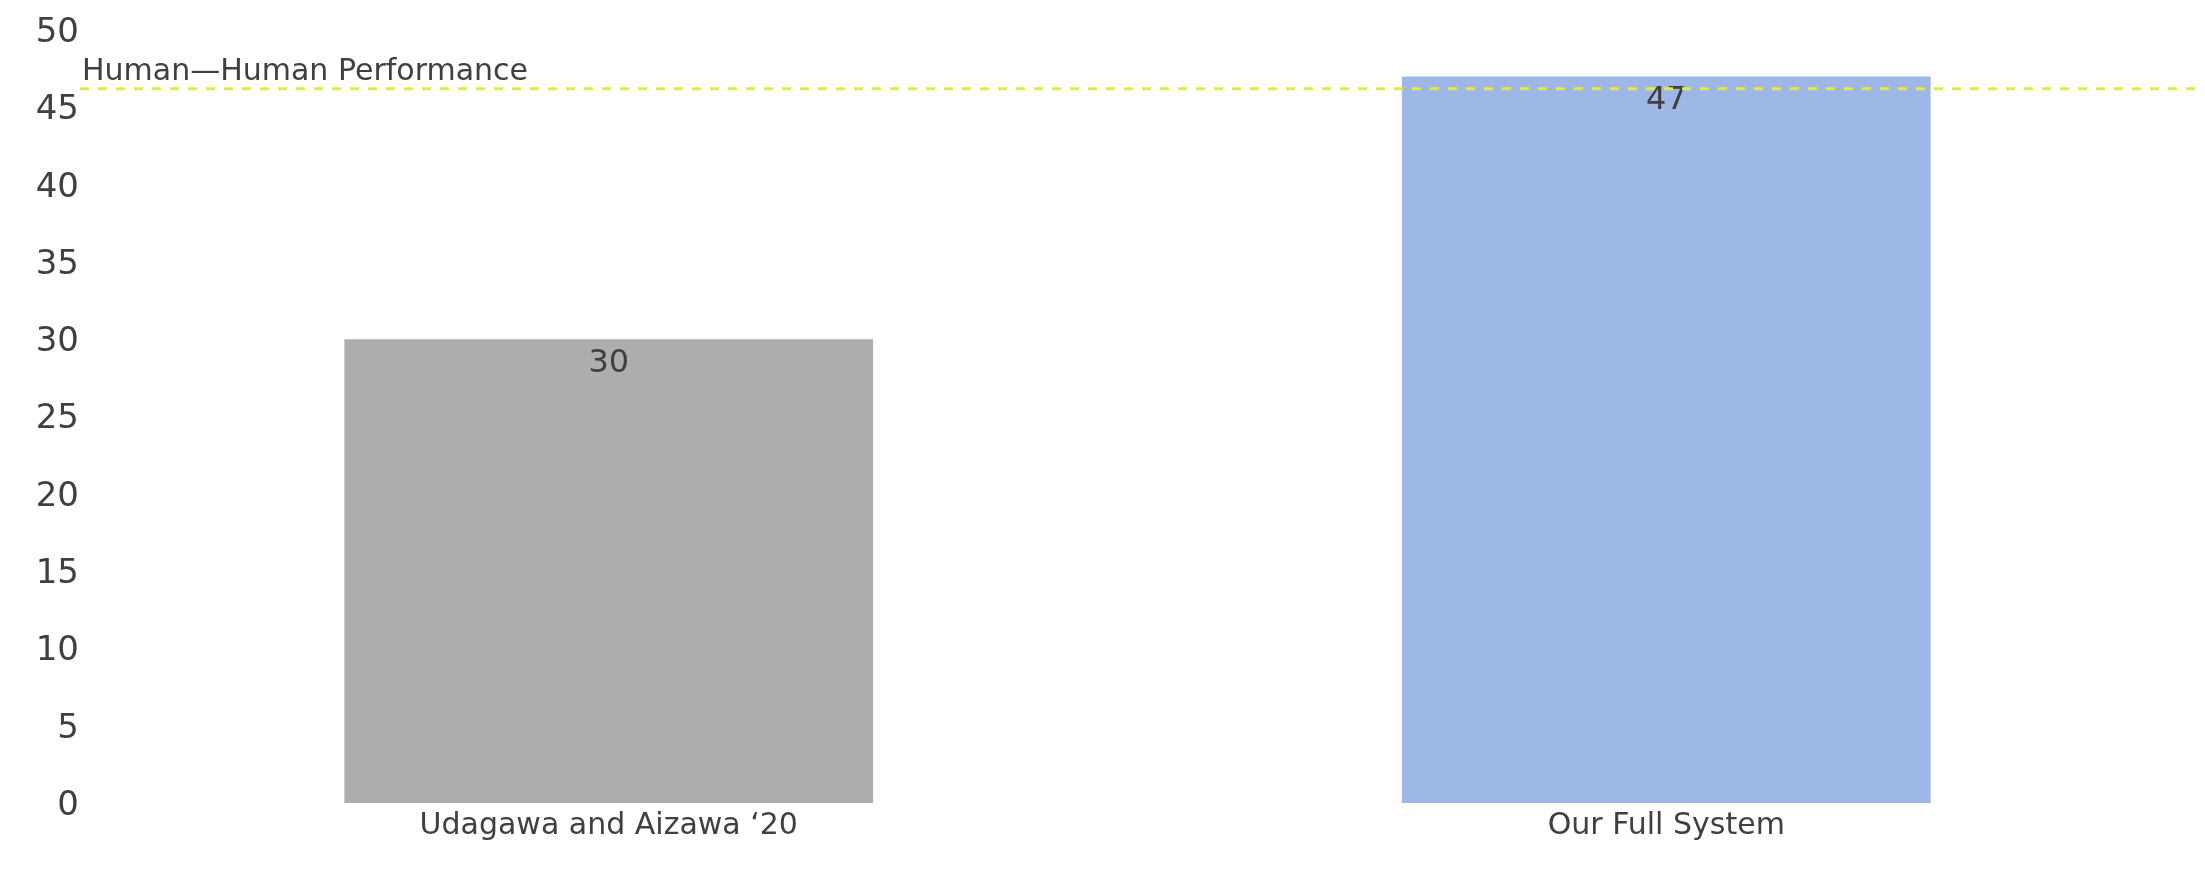 The width and height of the screenshot is (2205, 883). I want to click on data-label: 47, so click(1666, 98).